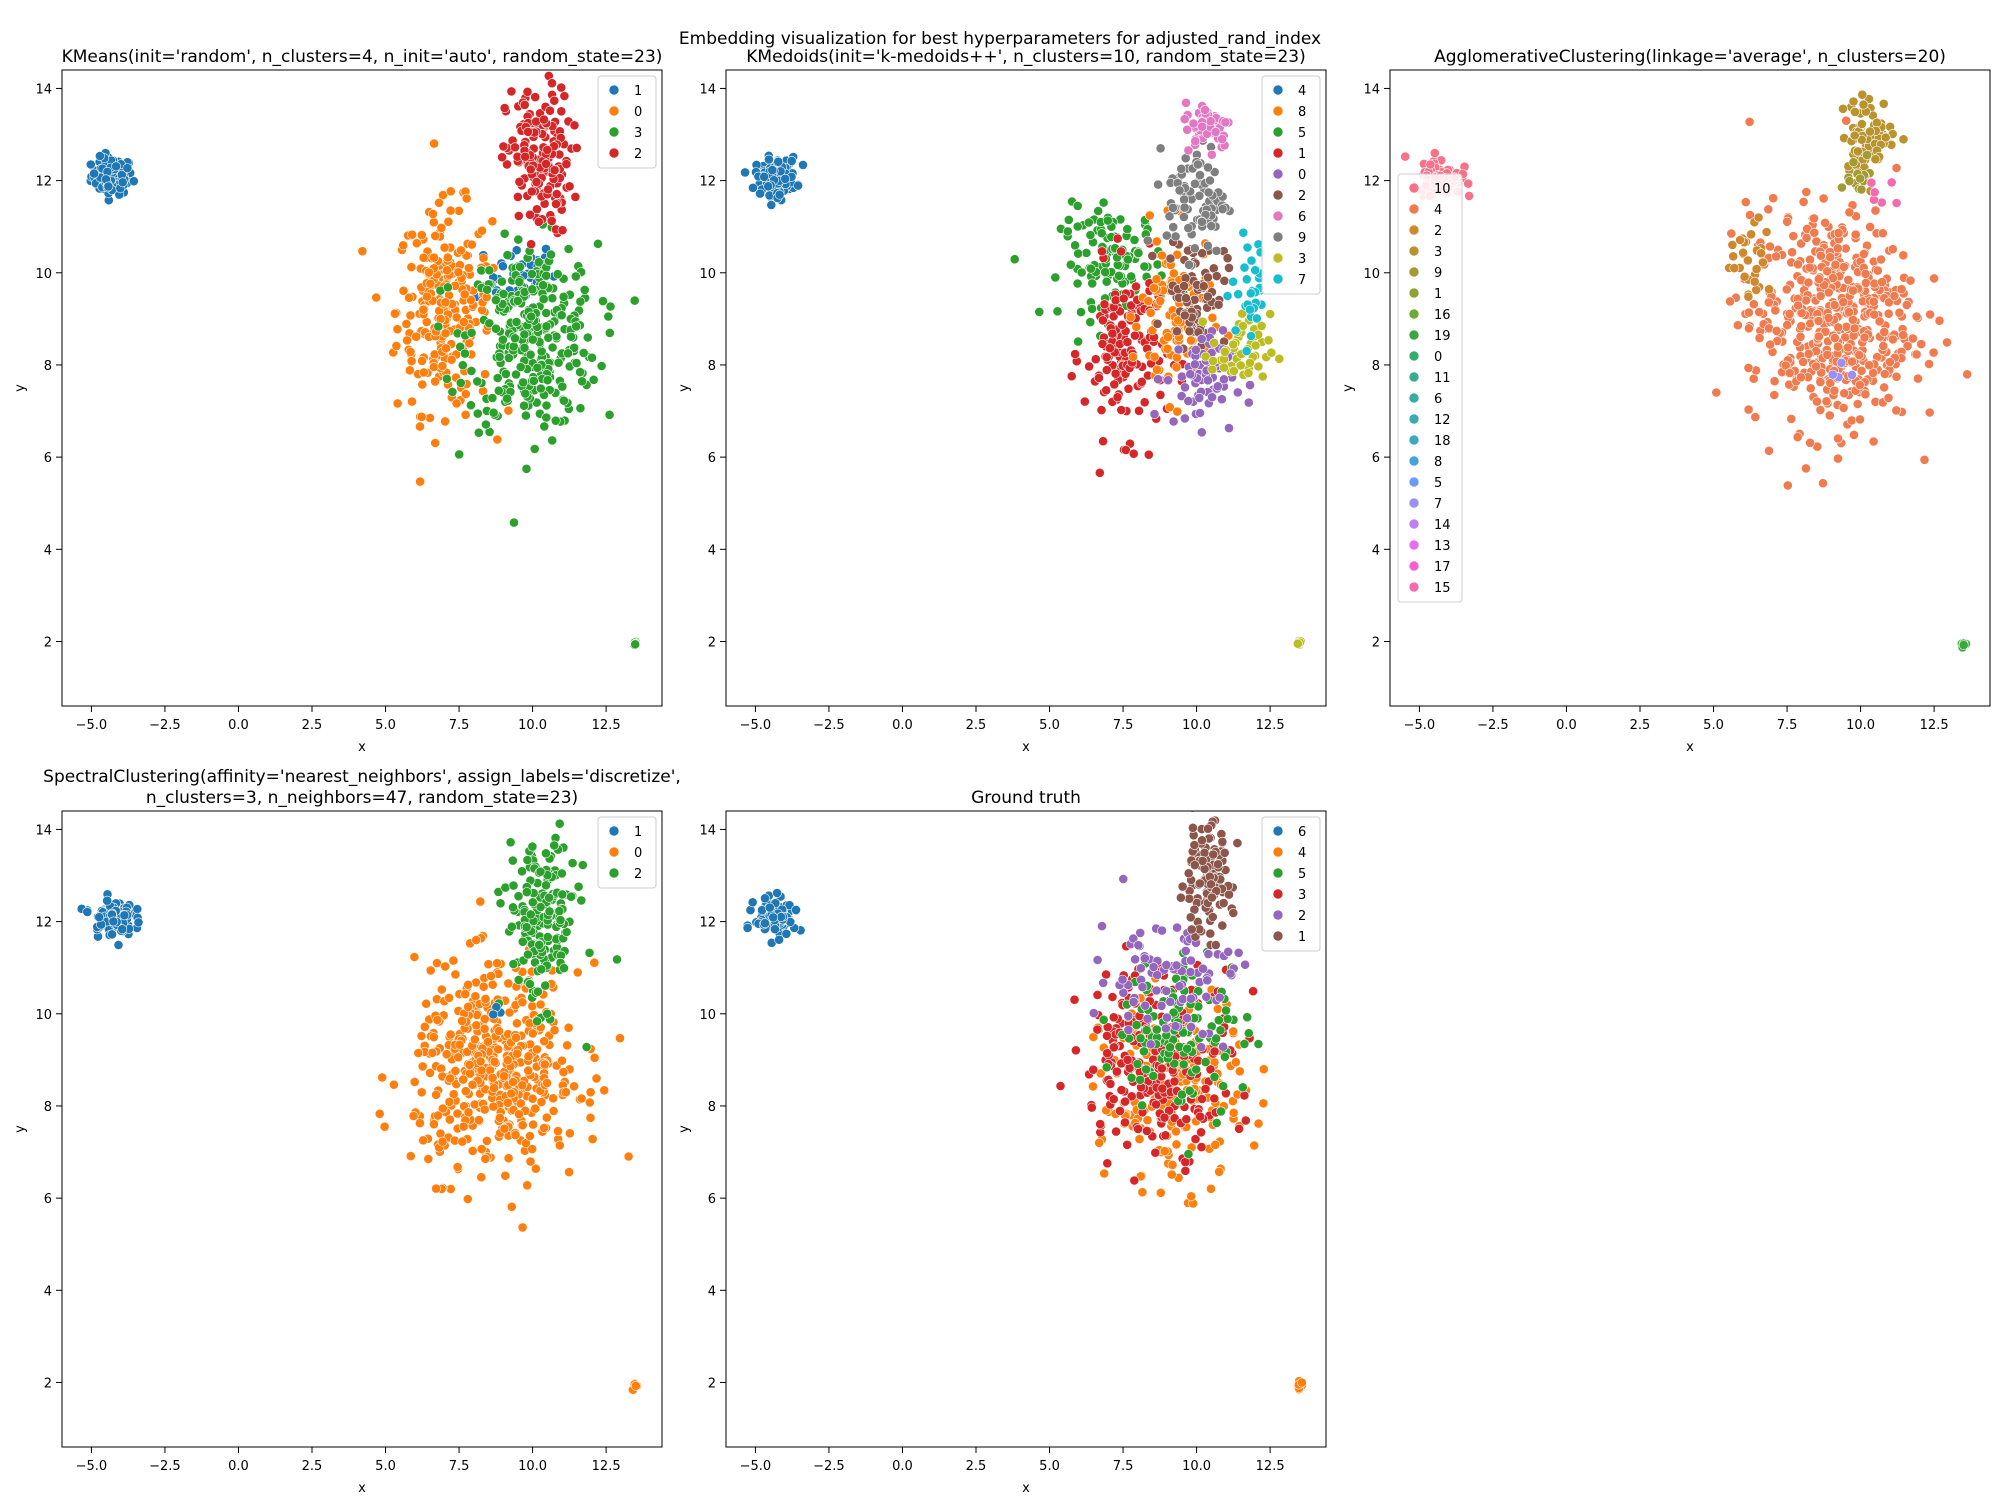 The width and height of the screenshot is (2000, 1500). What do you see at coordinates (712, 1291) in the screenshot?
I see `y-tick-label: 4` at bounding box center [712, 1291].